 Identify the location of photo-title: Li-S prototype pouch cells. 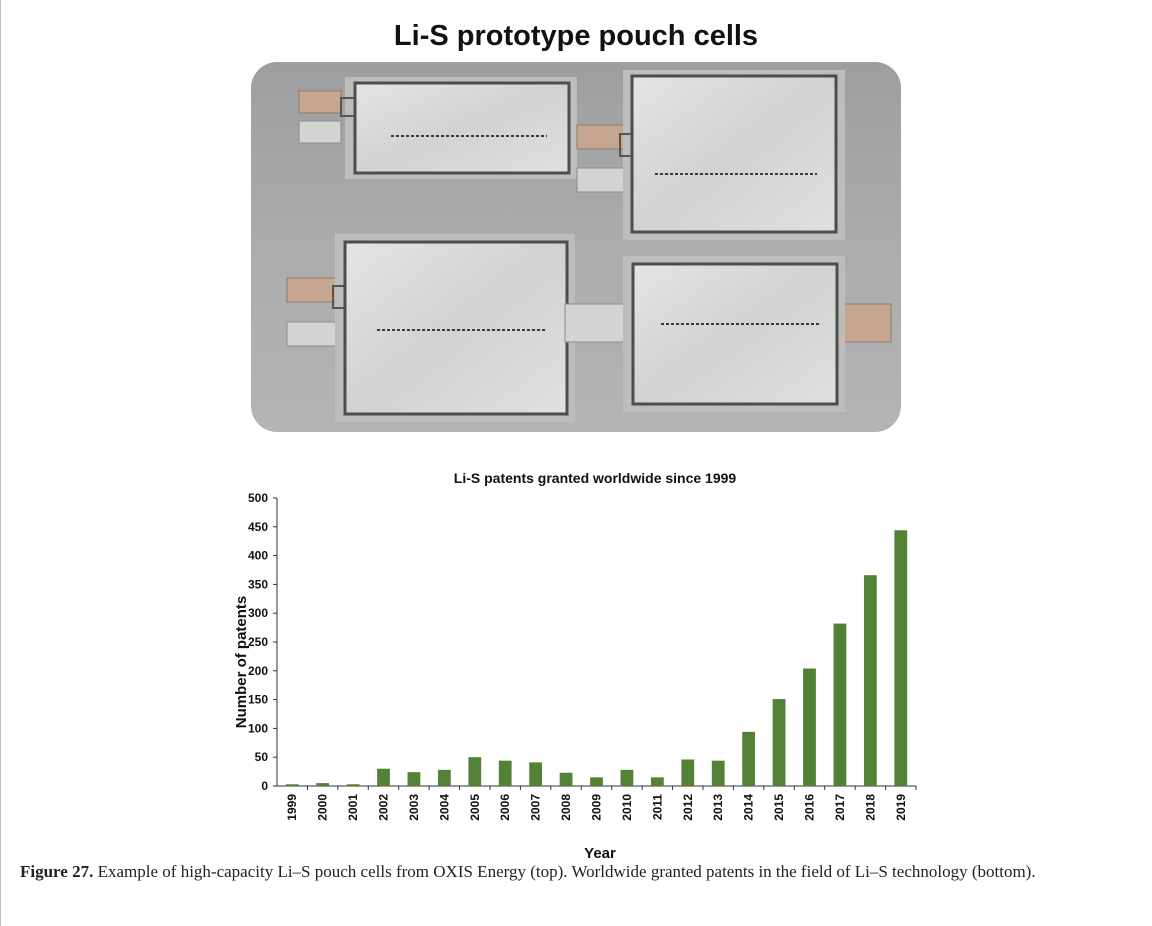
(576, 36).